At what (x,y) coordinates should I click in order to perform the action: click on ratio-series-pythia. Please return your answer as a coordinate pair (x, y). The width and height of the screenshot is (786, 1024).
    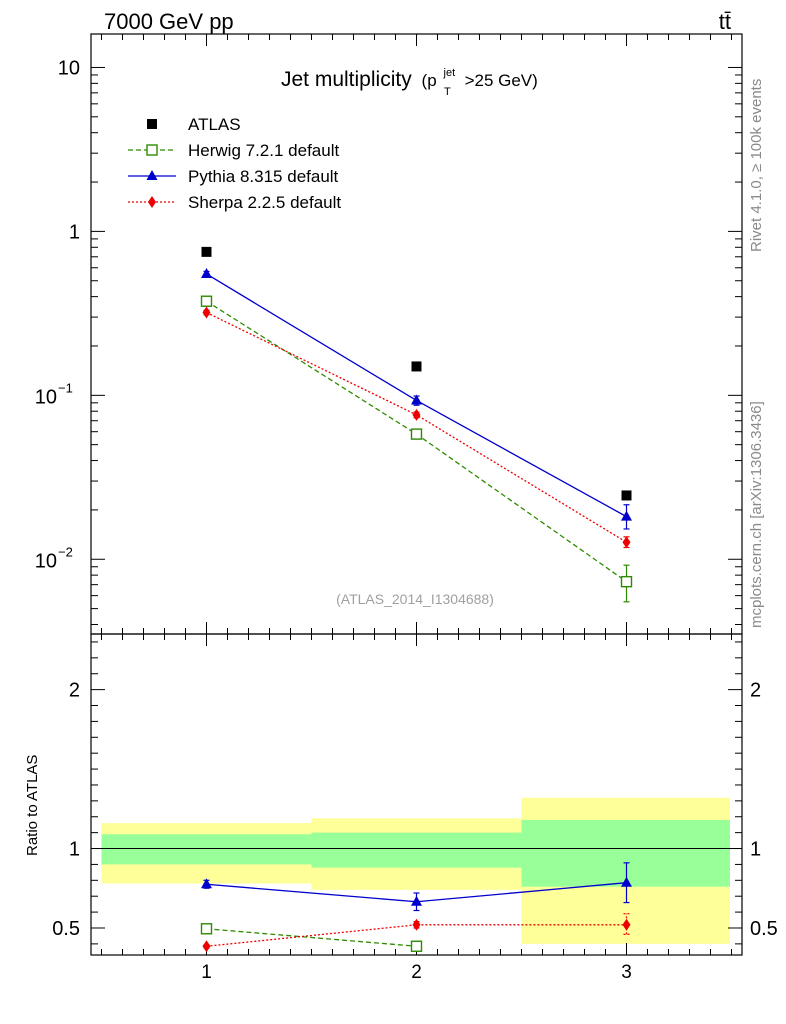
    Looking at the image, I should click on (416, 887).